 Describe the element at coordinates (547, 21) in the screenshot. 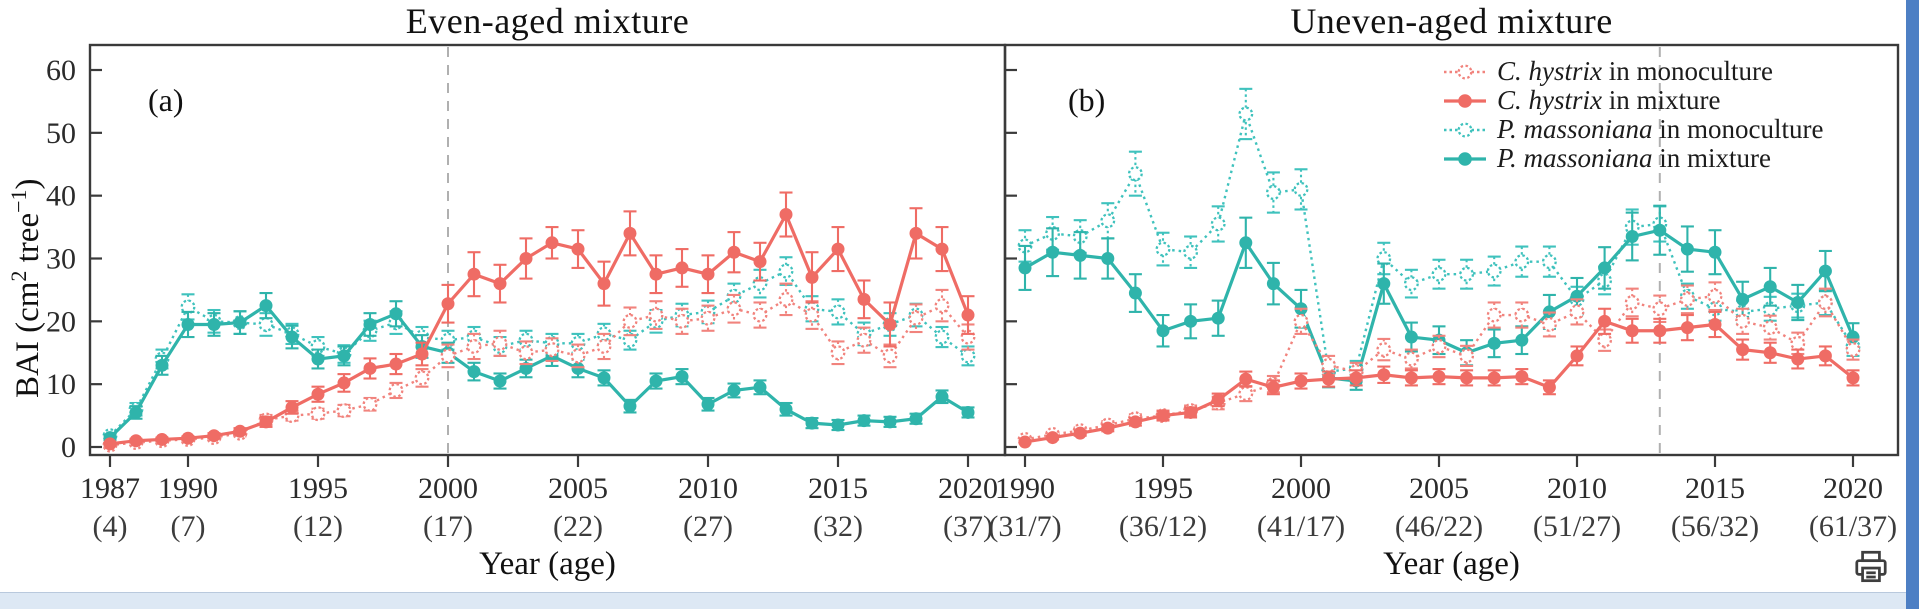

I see `panel-a-title: Even-aged mixture` at that location.